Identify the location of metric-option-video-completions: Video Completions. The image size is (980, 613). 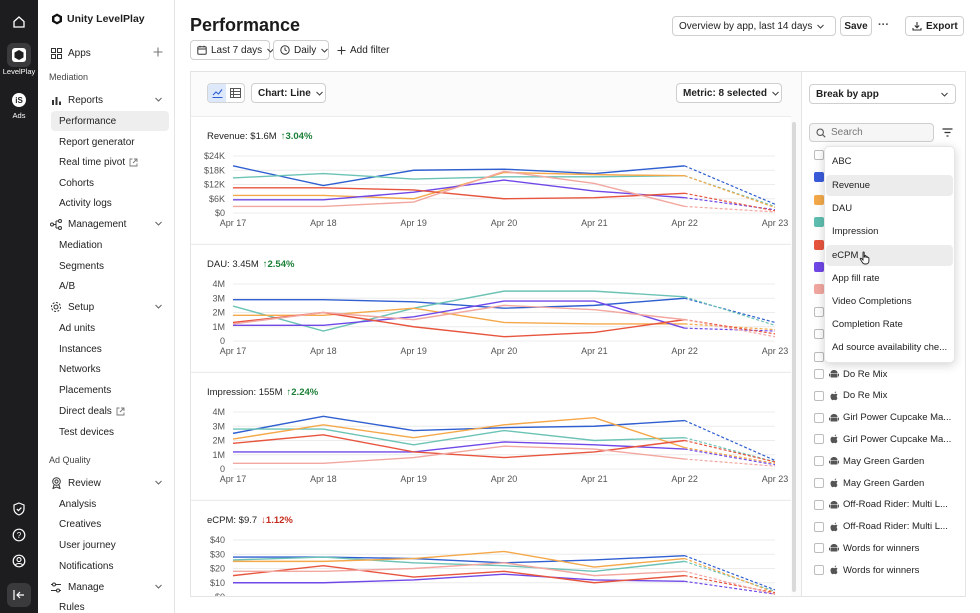
(872, 301).